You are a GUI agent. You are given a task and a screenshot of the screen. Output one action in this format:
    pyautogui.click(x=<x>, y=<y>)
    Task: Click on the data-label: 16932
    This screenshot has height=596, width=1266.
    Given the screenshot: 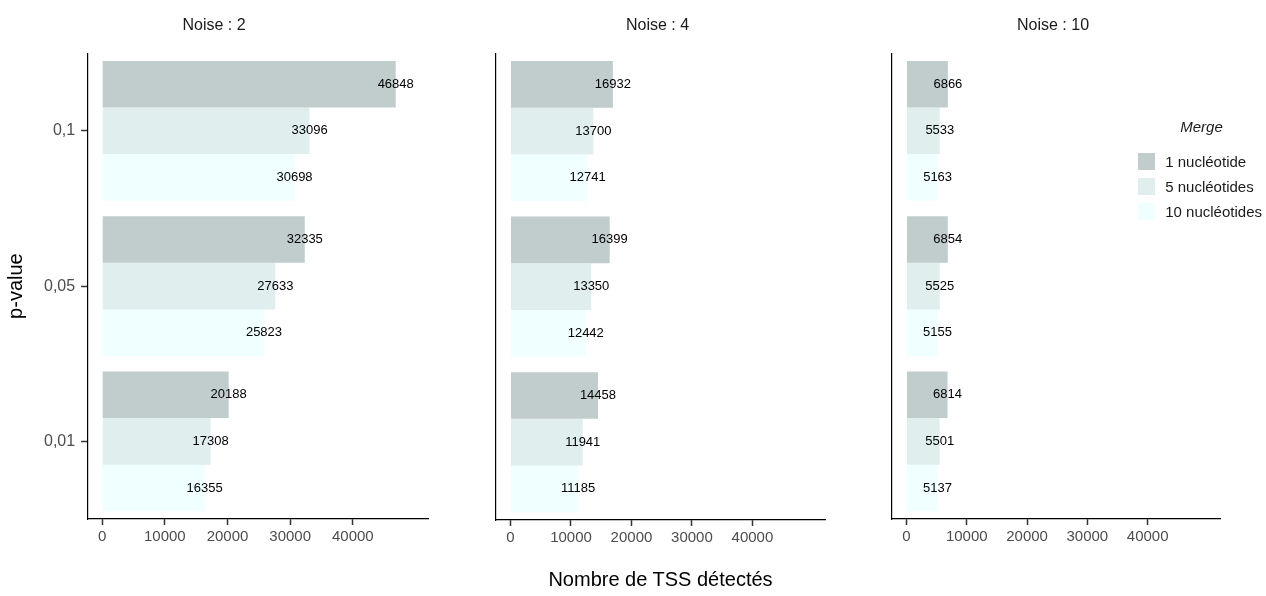 What is the action you would take?
    pyautogui.click(x=612, y=83)
    